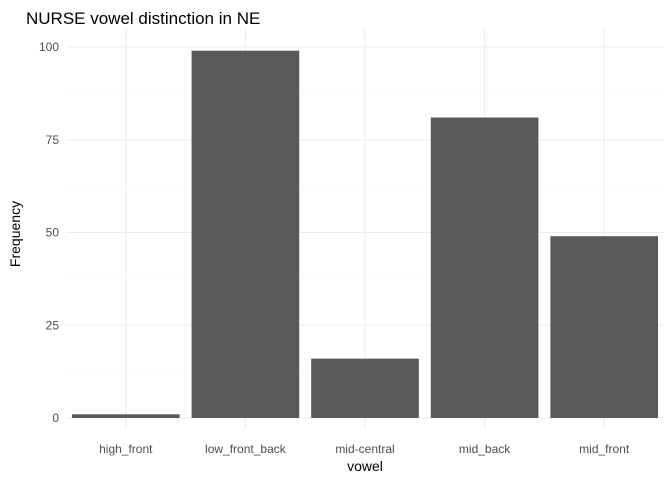 The width and height of the screenshot is (672, 480). What do you see at coordinates (53, 325) in the screenshot?
I see `y-tick-label: 25` at bounding box center [53, 325].